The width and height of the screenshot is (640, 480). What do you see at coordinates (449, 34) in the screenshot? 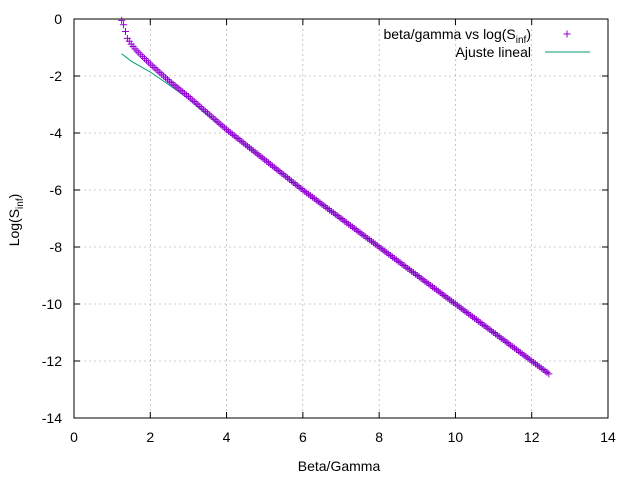
I see `legend-label-points-main: beta/gamma vs log(S` at bounding box center [449, 34].